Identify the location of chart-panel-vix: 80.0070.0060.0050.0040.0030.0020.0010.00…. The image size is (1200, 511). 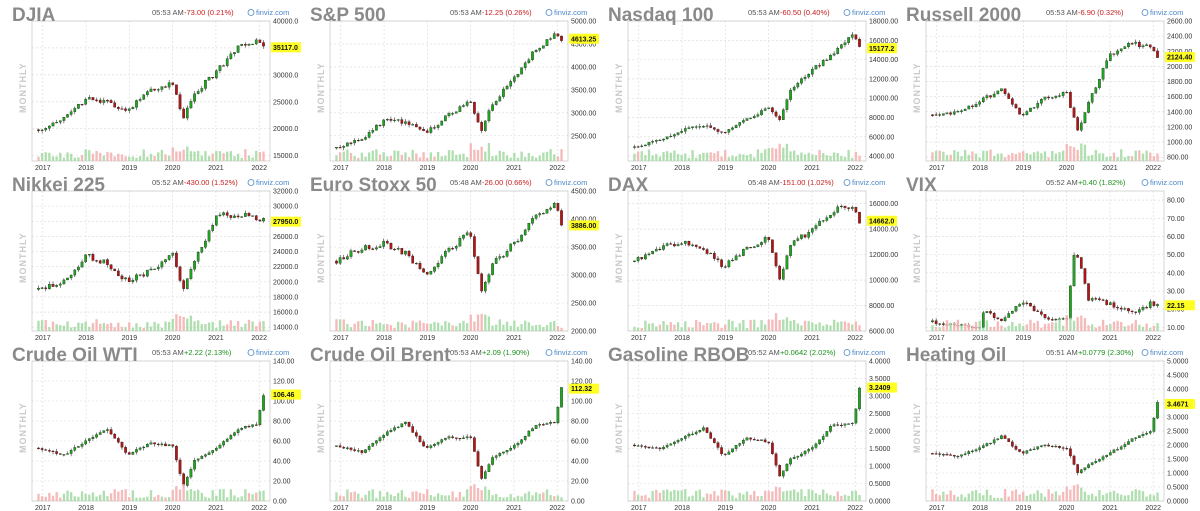
(1046, 256).